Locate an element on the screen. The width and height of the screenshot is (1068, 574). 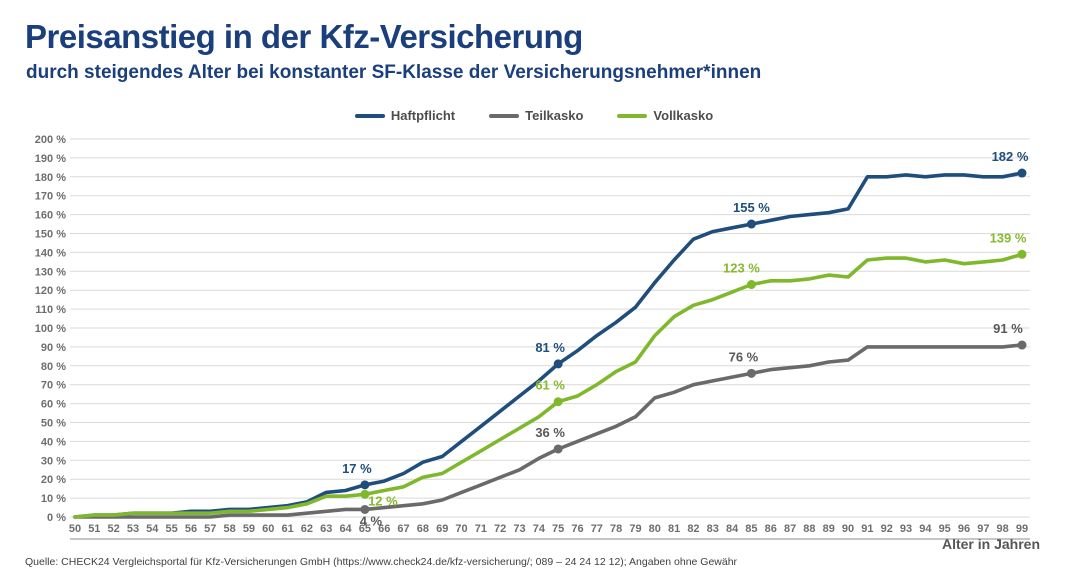
x-tick-label: 66 is located at coordinates (384, 529).